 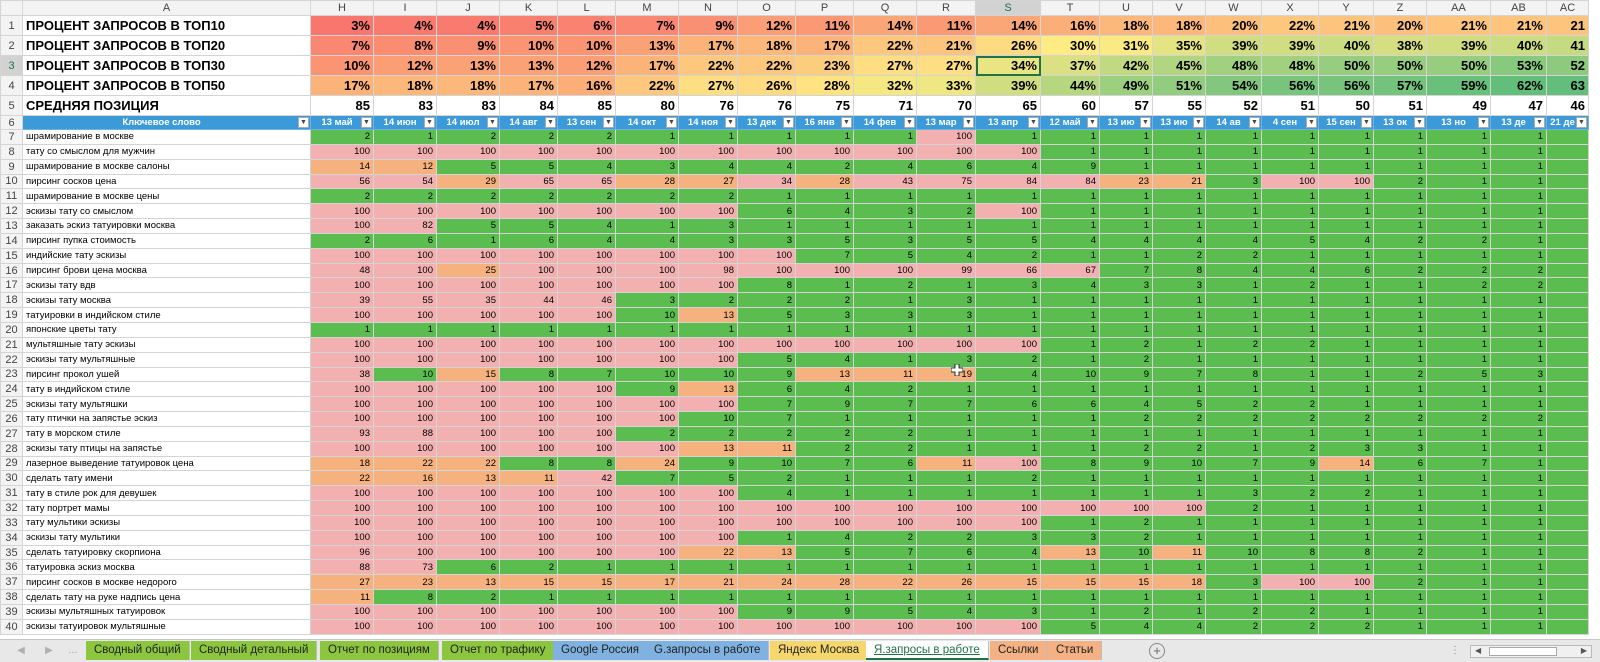 I want to click on summary-label: ПРОЦЕНТ ЗАПРОСОВ В ТОП10, so click(x=166, y=25).